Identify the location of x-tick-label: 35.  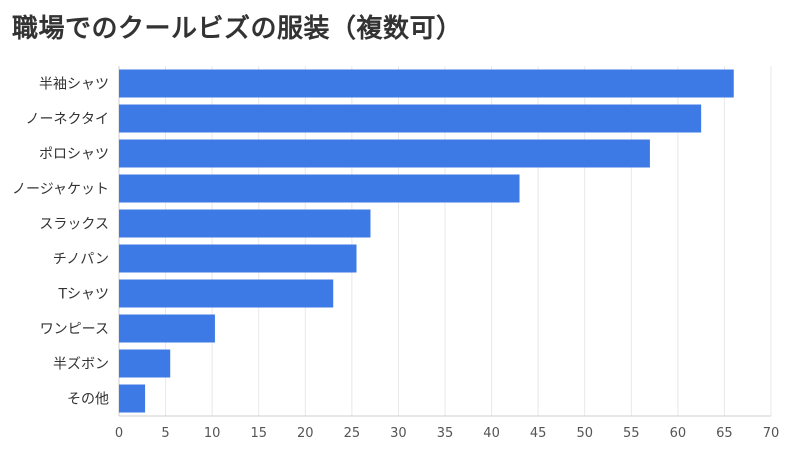
(445, 433).